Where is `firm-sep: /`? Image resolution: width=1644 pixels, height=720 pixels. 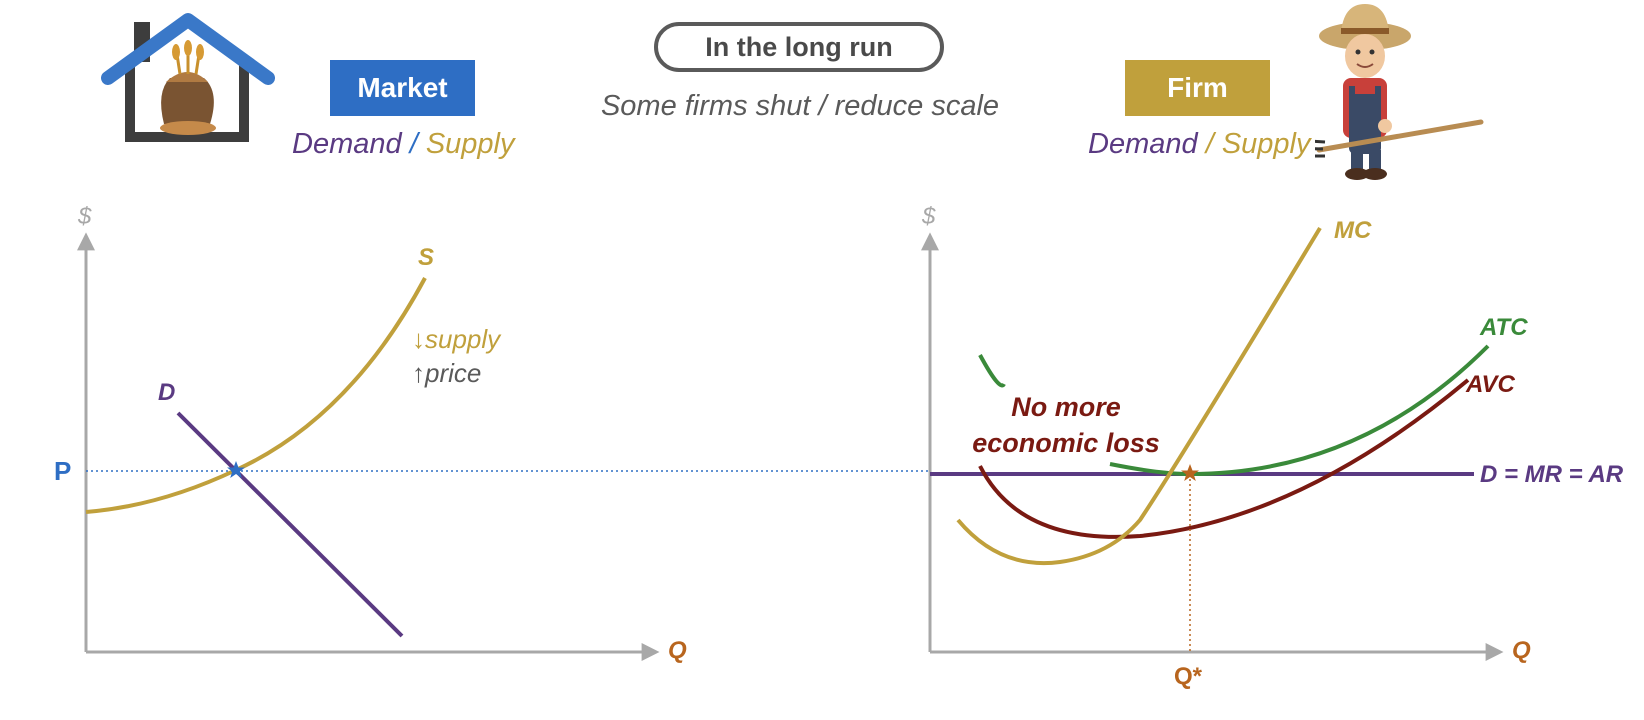
firm-sep: / is located at coordinates (1209, 144).